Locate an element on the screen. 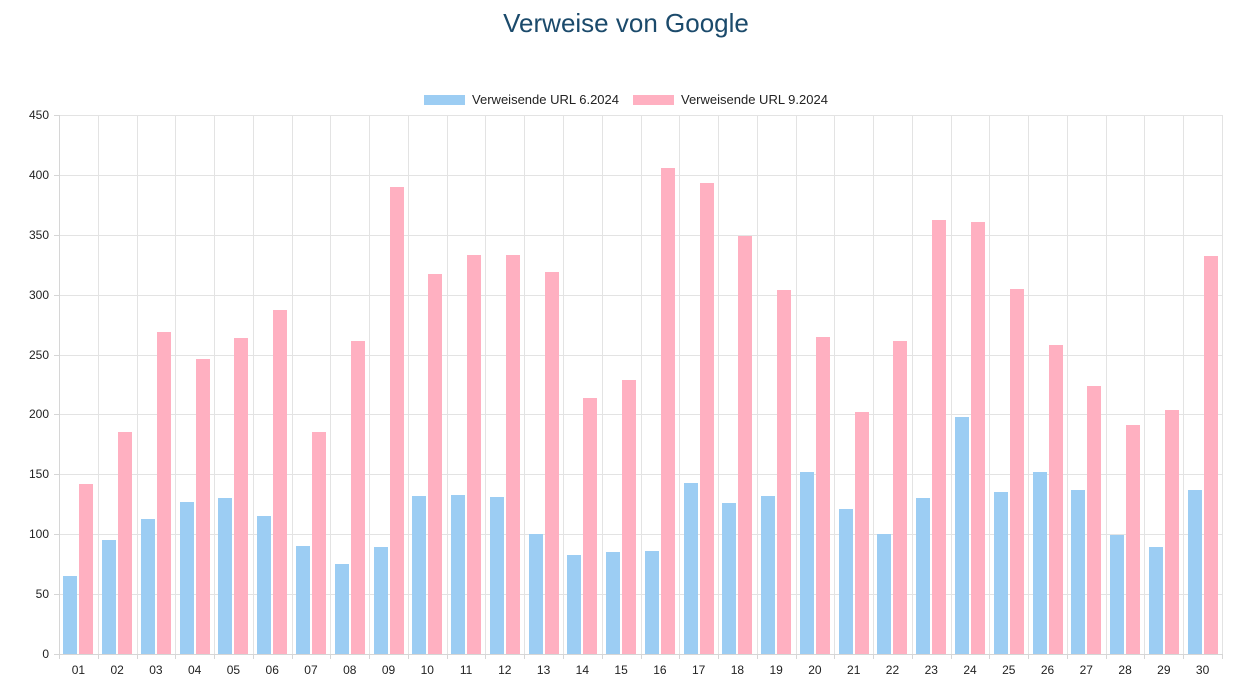 This screenshot has height=698, width=1252. x-axis-label: 10 is located at coordinates (427, 670).